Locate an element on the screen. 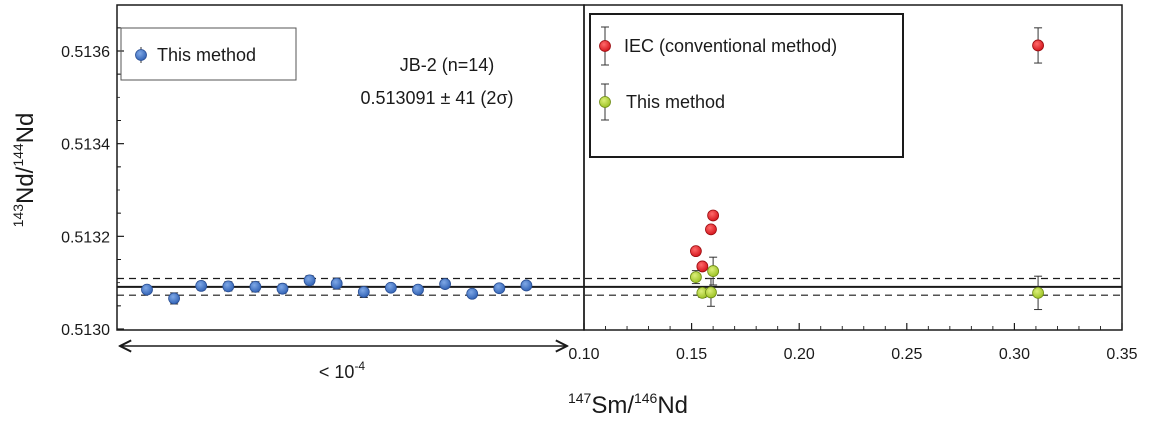 The height and width of the screenshot is (421, 1156). y-tick-label: 0.5134 is located at coordinates (85, 145).